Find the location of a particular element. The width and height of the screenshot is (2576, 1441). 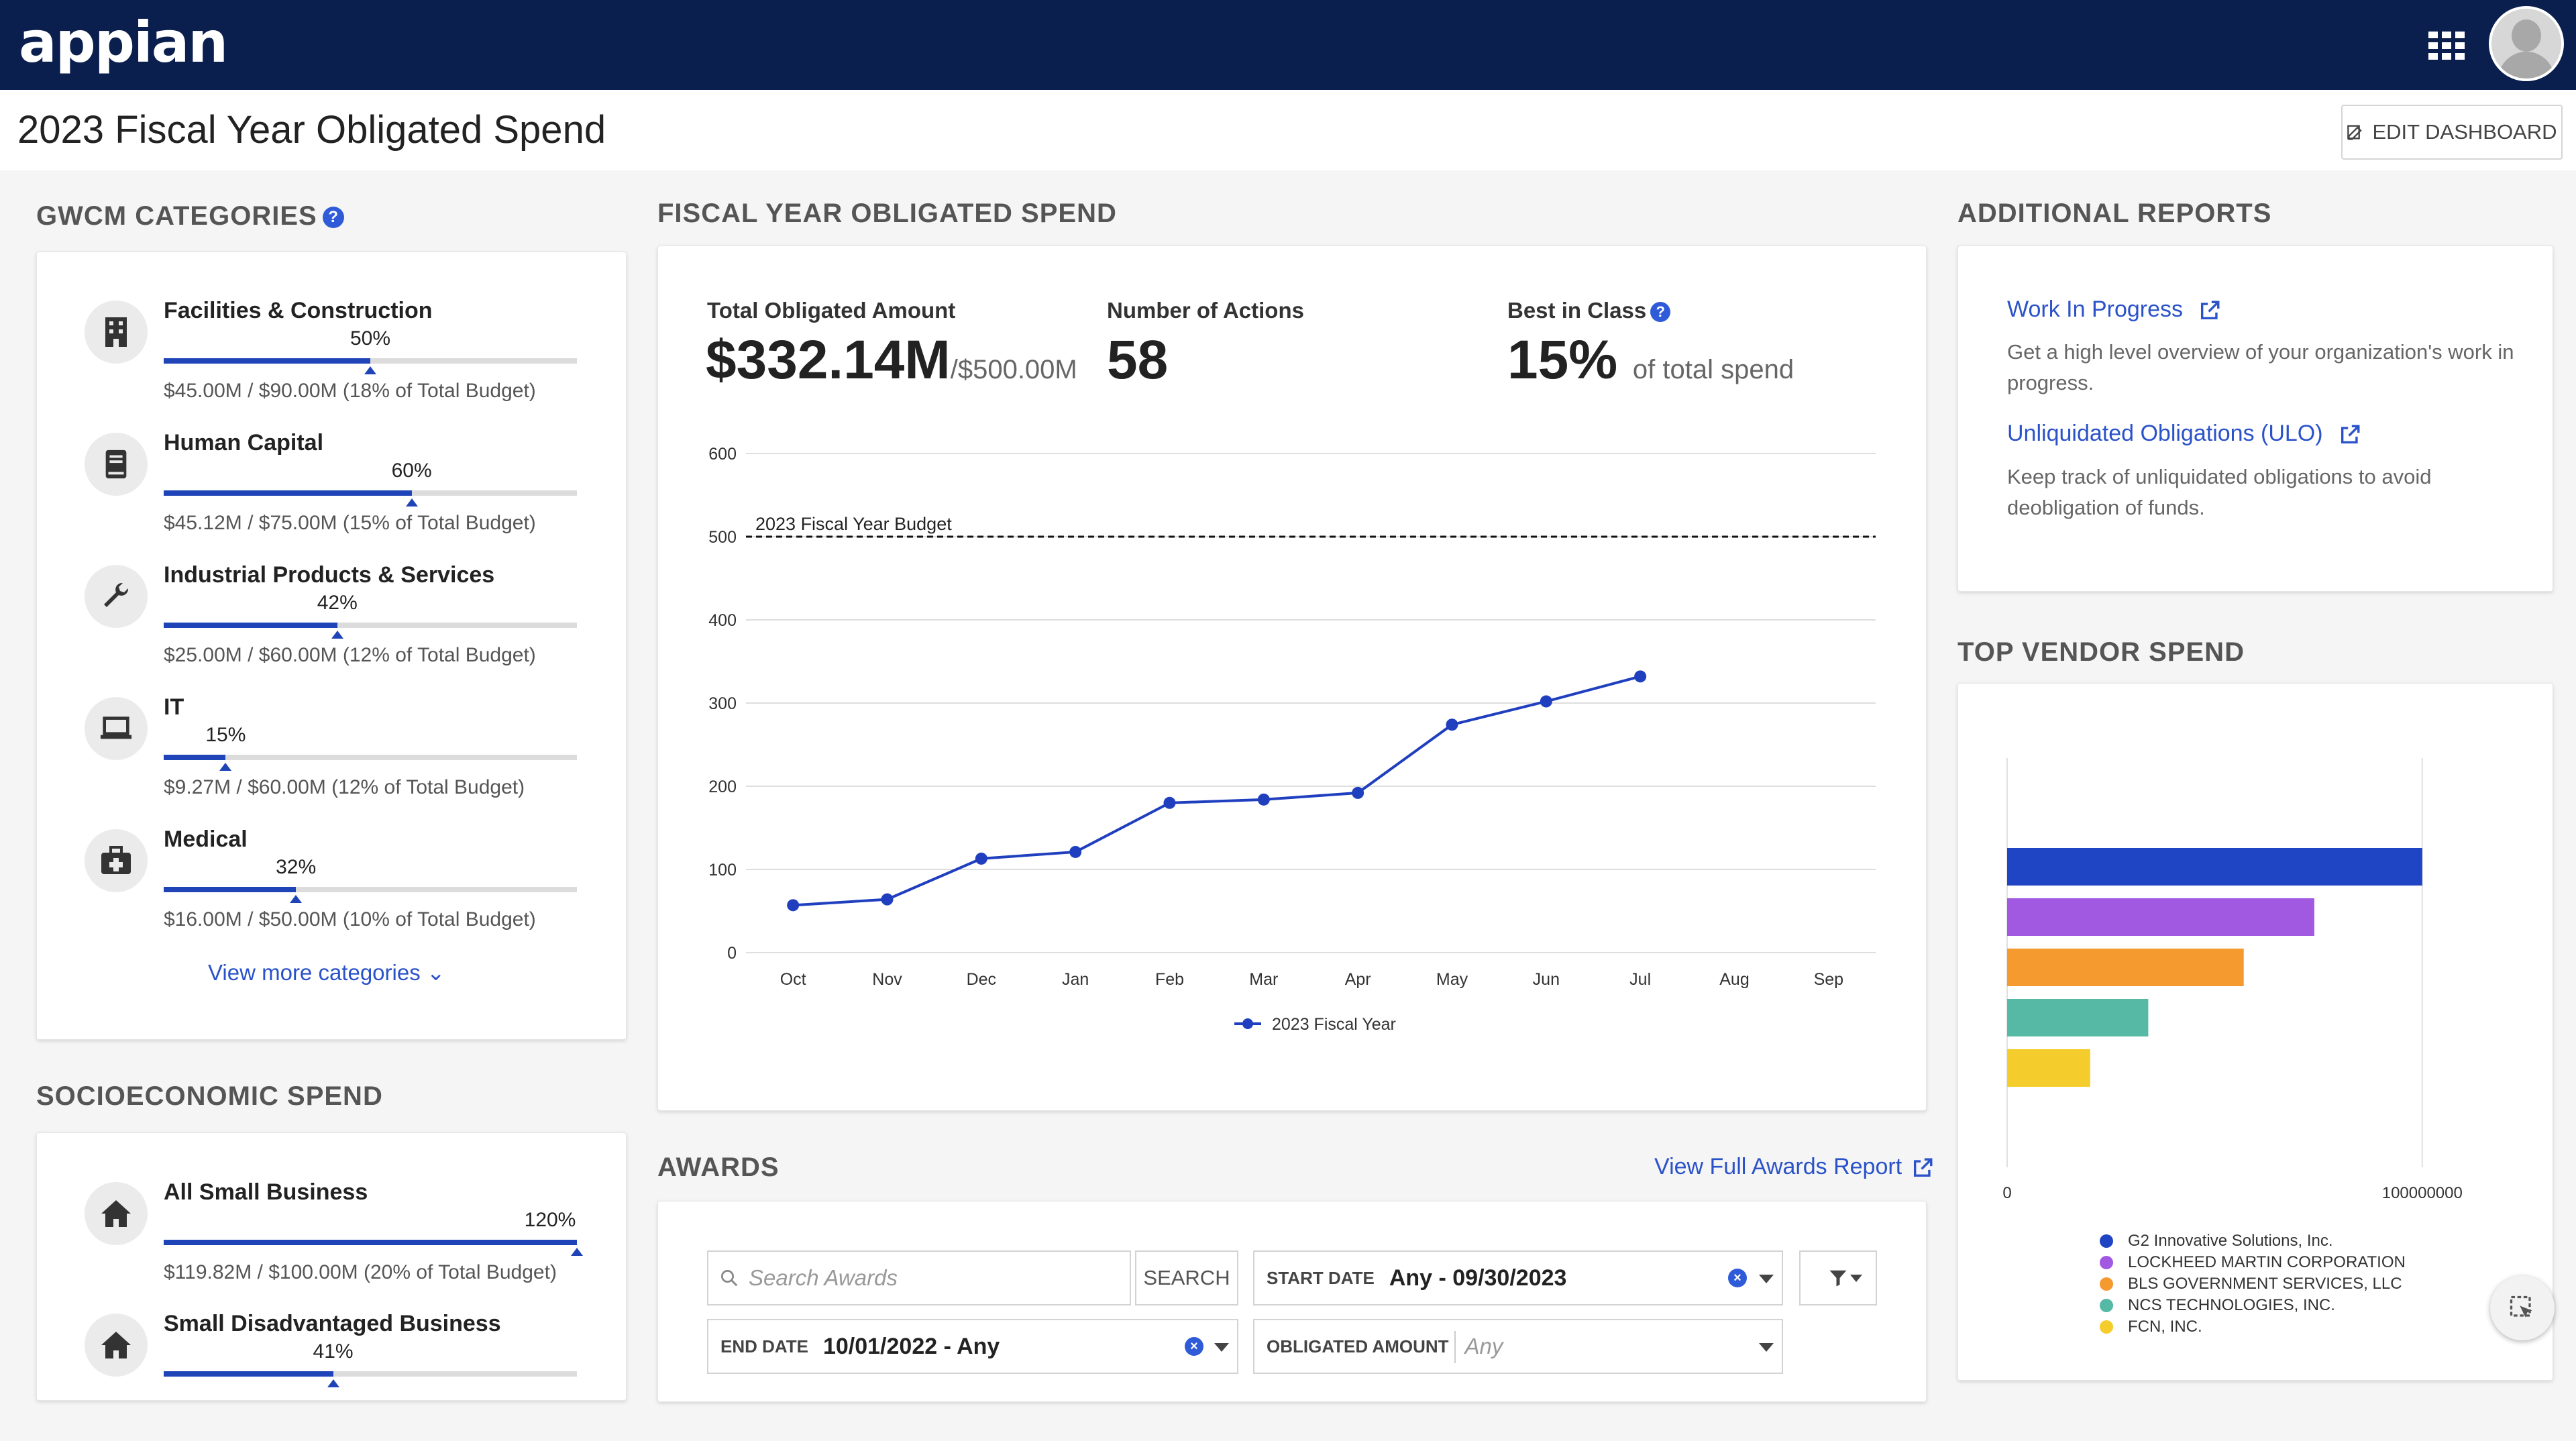

end-date-value: 10/01/2022 - Any is located at coordinates (911, 1346).